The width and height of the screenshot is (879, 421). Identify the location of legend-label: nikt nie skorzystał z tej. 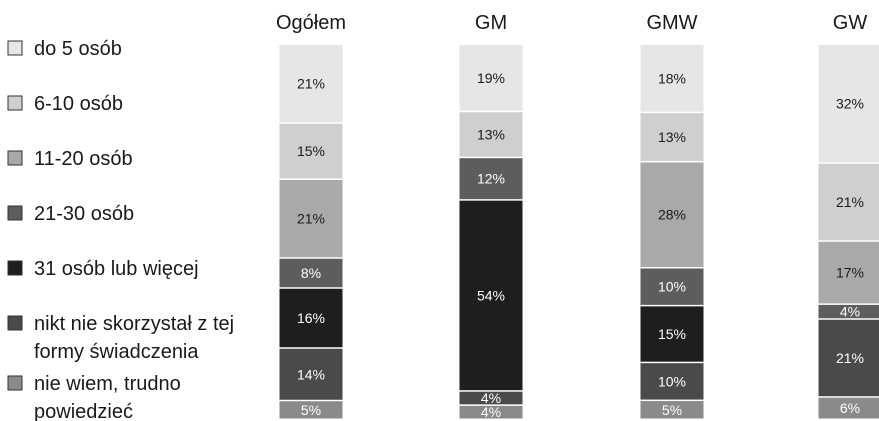
(134, 324).